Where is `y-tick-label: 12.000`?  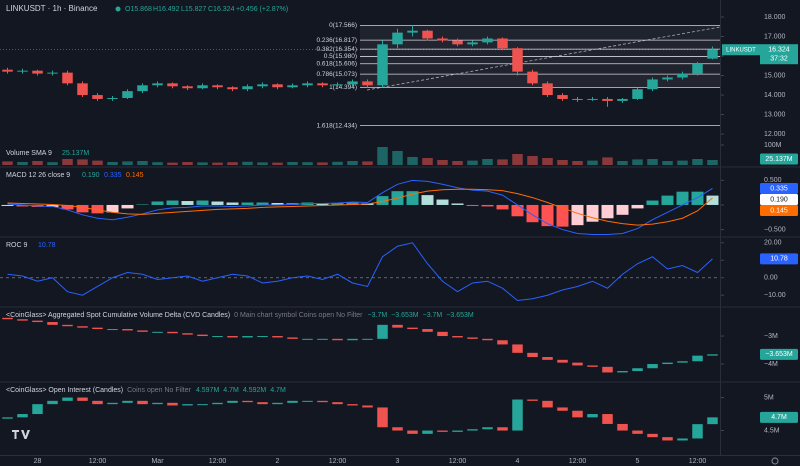
y-tick-label: 12.000 is located at coordinates (775, 134).